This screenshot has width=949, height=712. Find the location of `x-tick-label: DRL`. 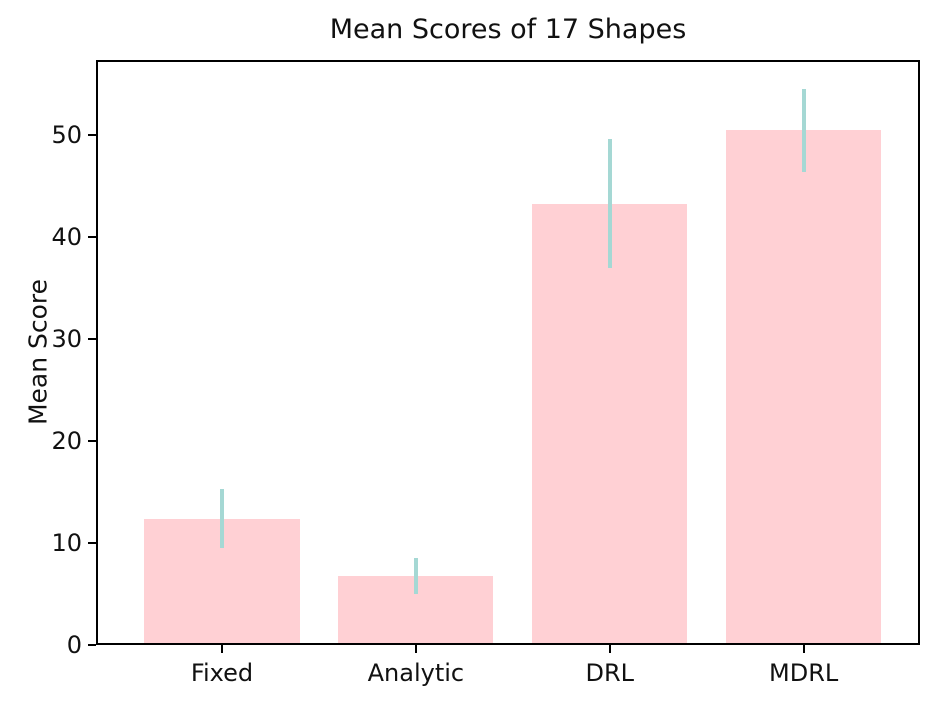

x-tick-label: DRL is located at coordinates (610, 673).